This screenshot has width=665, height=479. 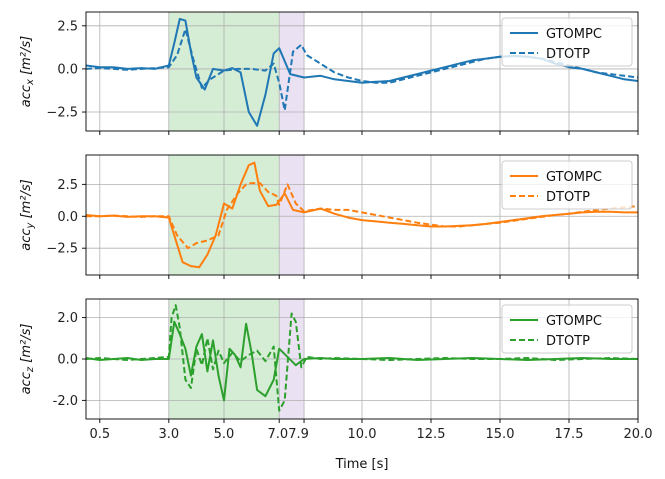 I want to click on x-tick-label: 0.5, so click(x=99, y=434).